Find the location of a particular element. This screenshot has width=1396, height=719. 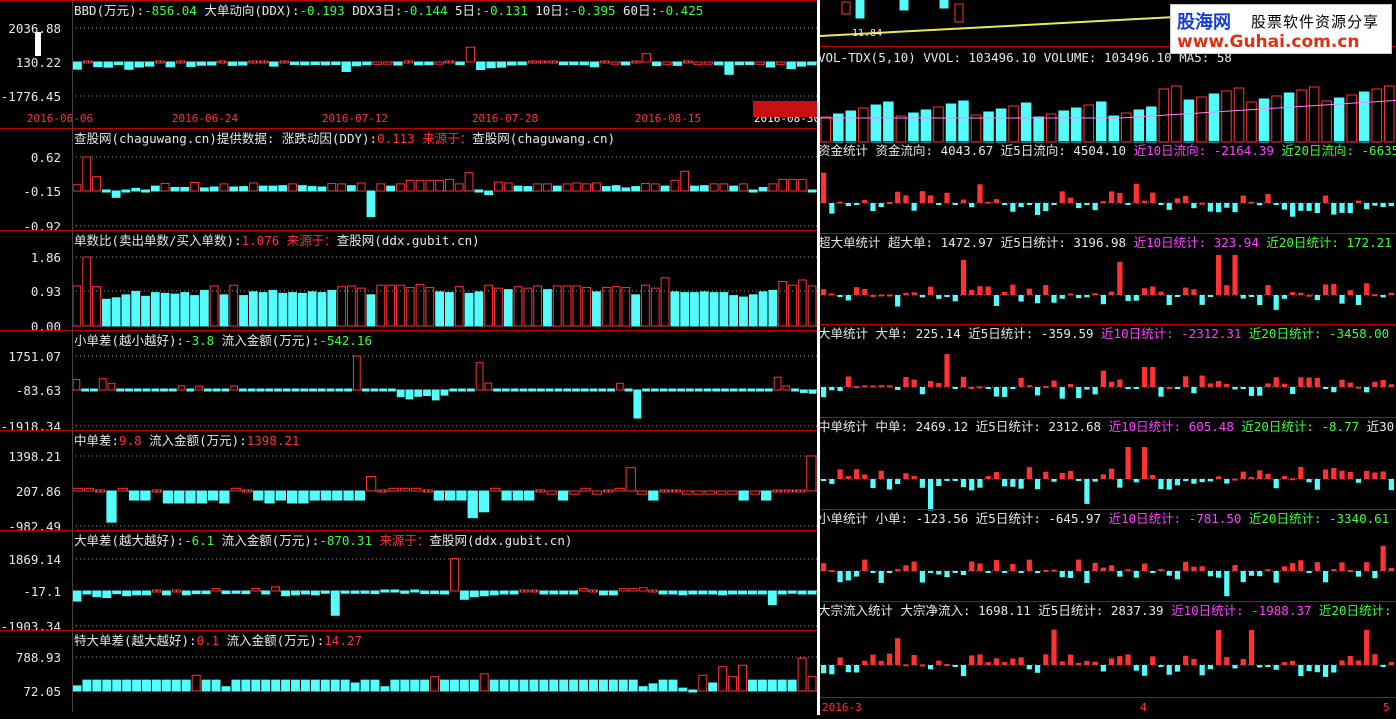

axis-tick-label: 788.93 is located at coordinates (38, 657).